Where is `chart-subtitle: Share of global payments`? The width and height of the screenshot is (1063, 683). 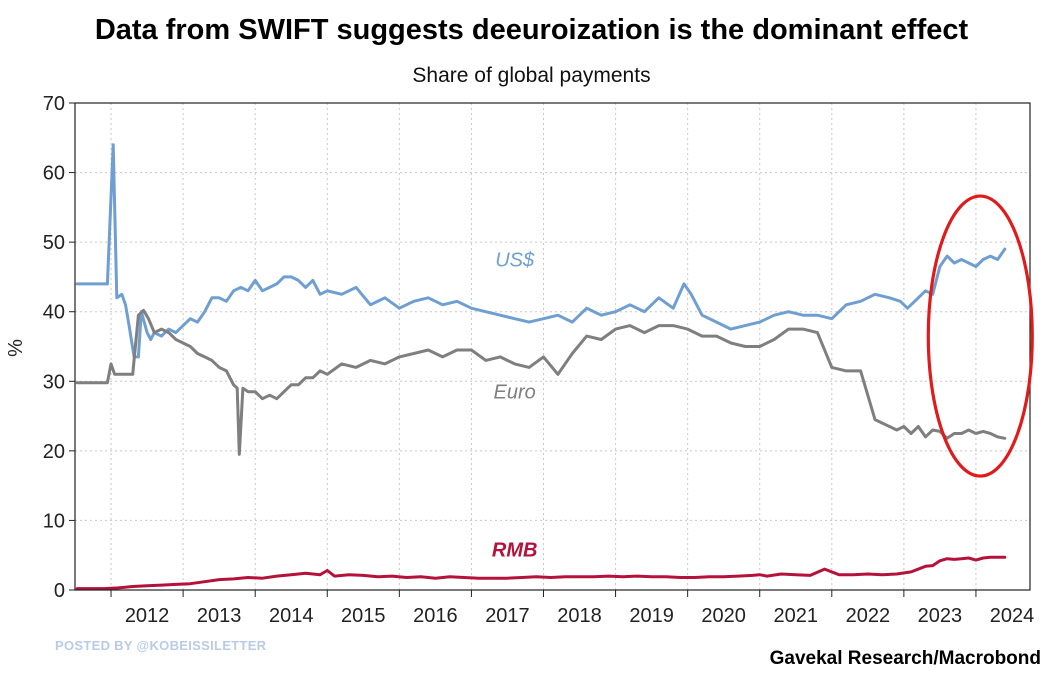
chart-subtitle: Share of global payments is located at coordinates (531, 75).